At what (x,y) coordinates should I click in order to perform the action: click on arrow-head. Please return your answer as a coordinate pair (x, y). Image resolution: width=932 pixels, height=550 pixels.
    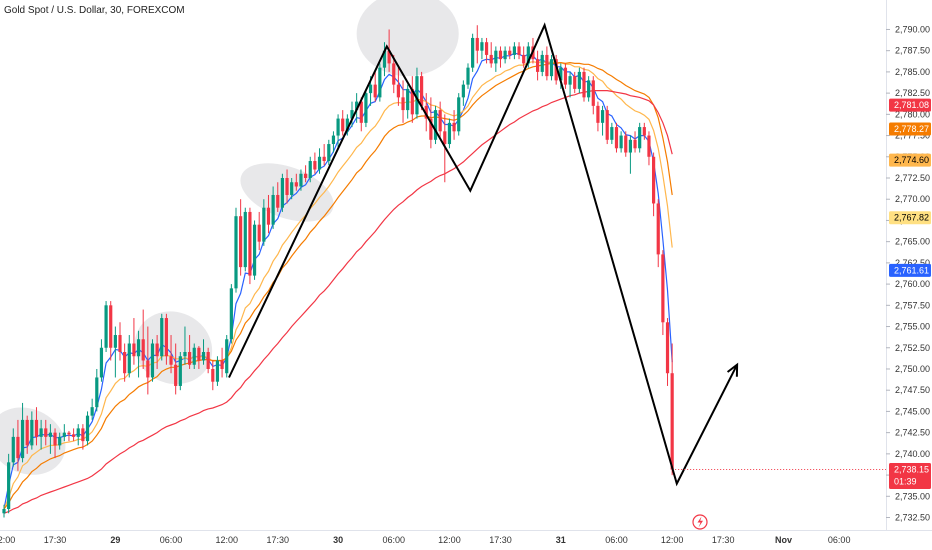
    Looking at the image, I should click on (732, 369).